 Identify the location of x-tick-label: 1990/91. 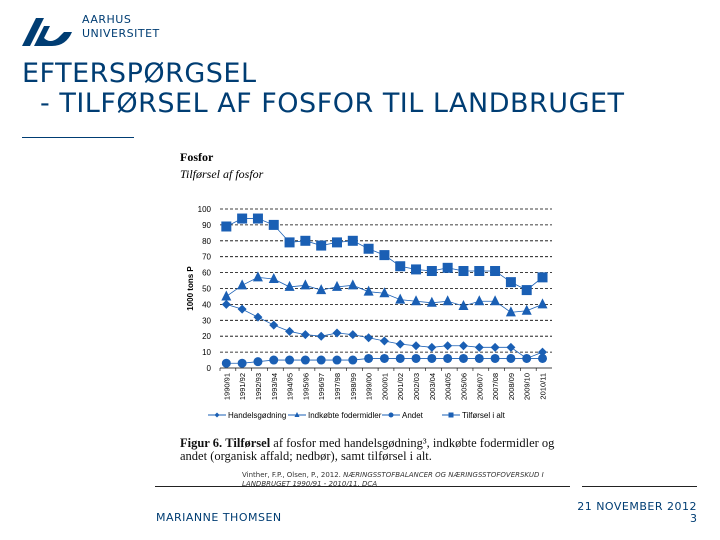
(226, 386).